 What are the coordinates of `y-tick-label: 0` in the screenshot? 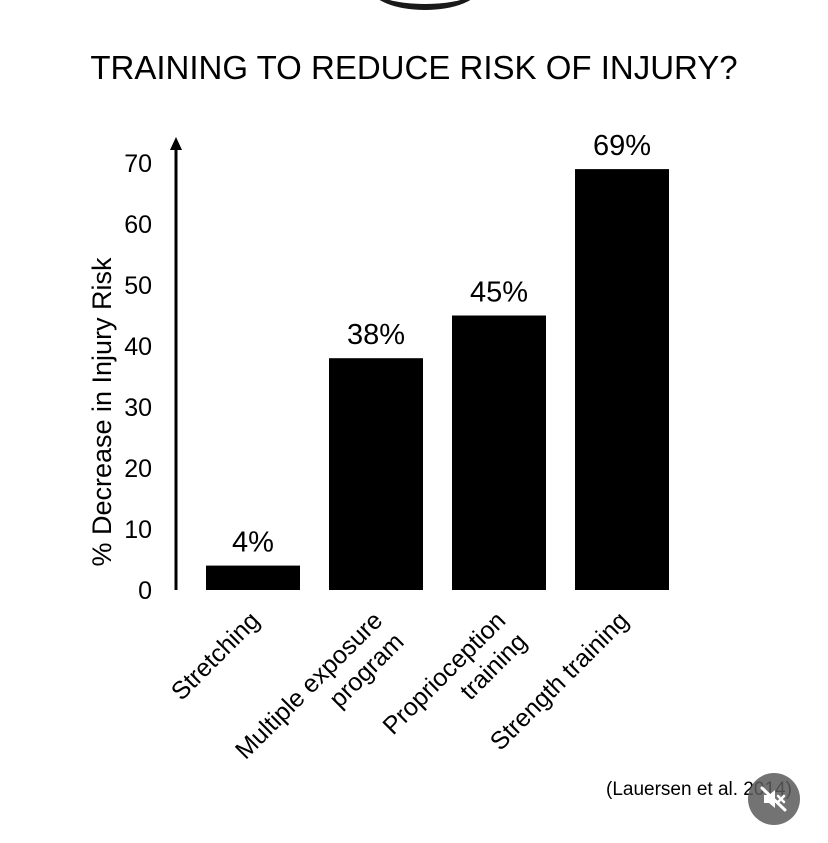 It's located at (145, 591).